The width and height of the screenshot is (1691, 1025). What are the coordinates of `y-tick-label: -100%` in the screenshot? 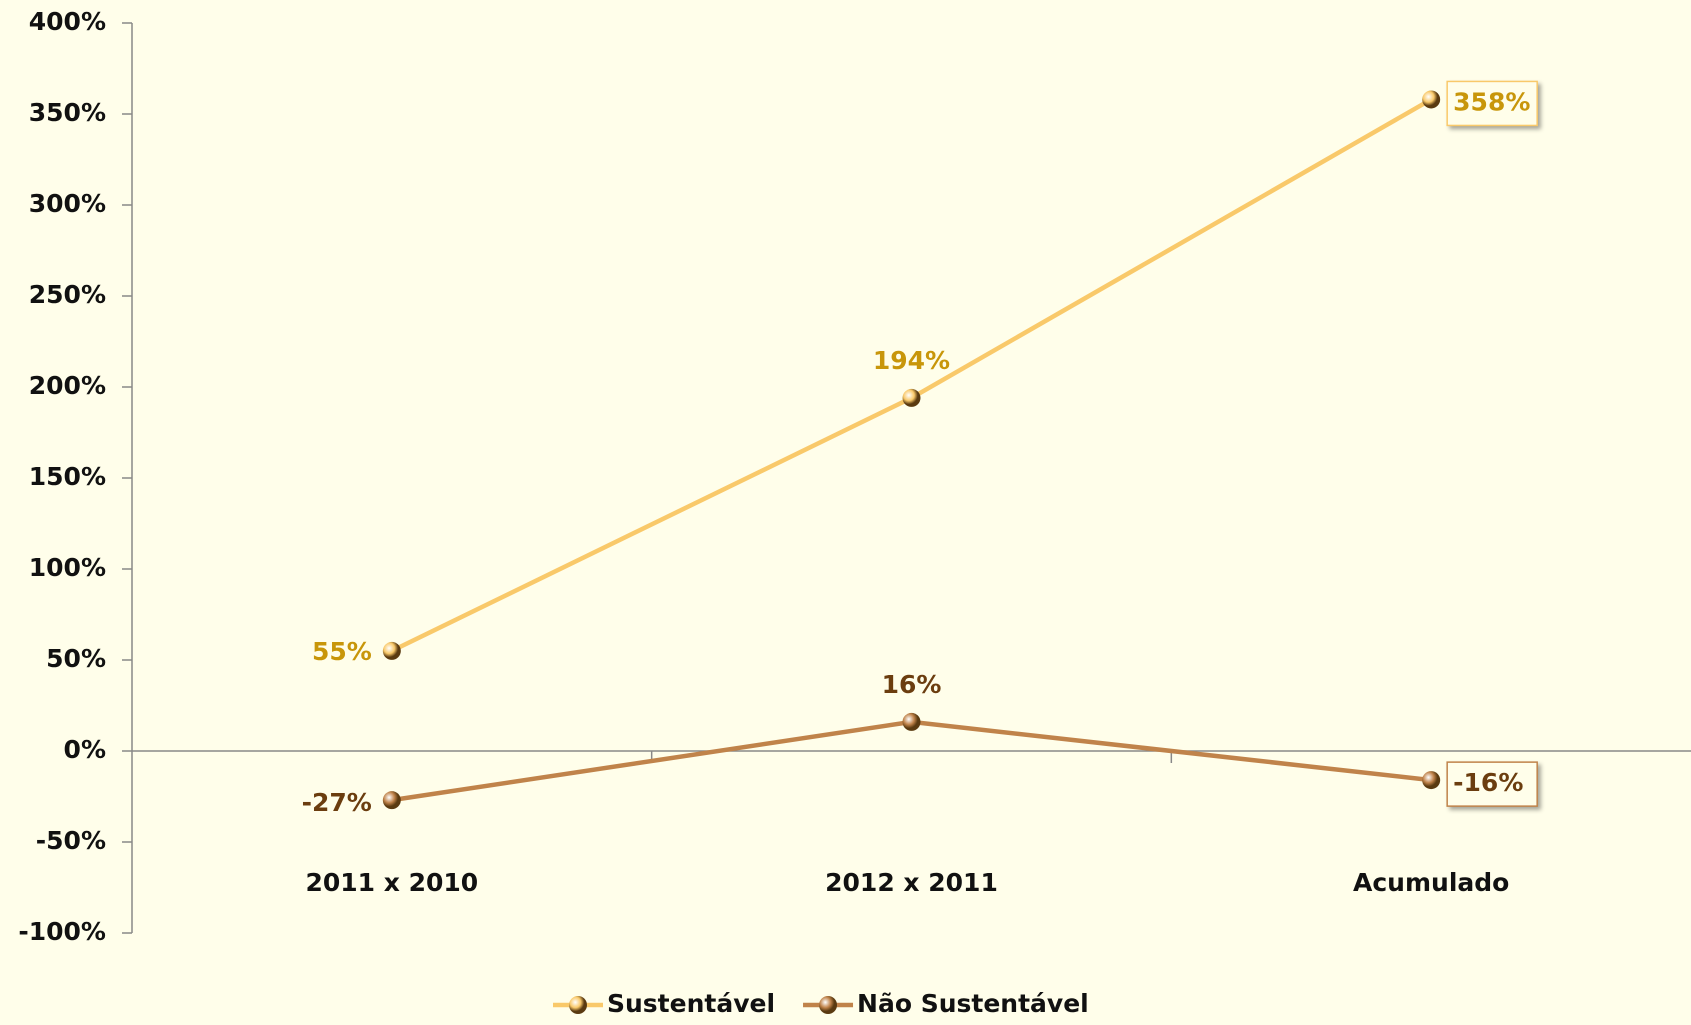 It's located at (62, 931).